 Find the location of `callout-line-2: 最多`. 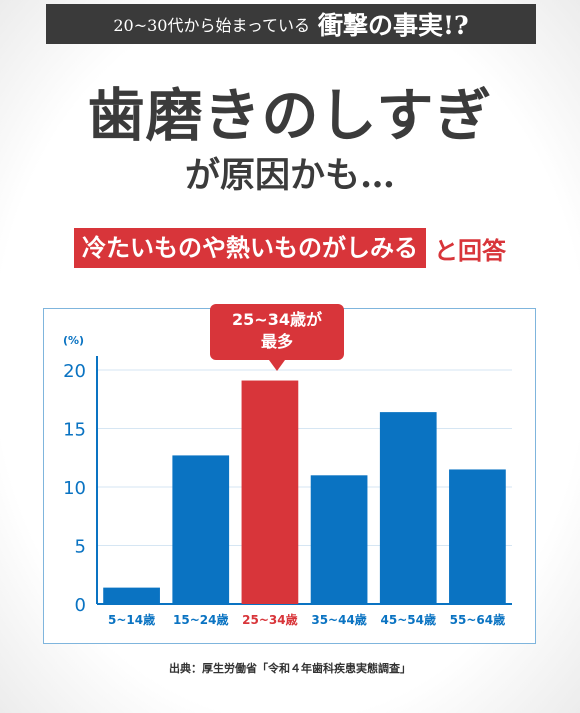

callout-line-2: 最多 is located at coordinates (276, 341).